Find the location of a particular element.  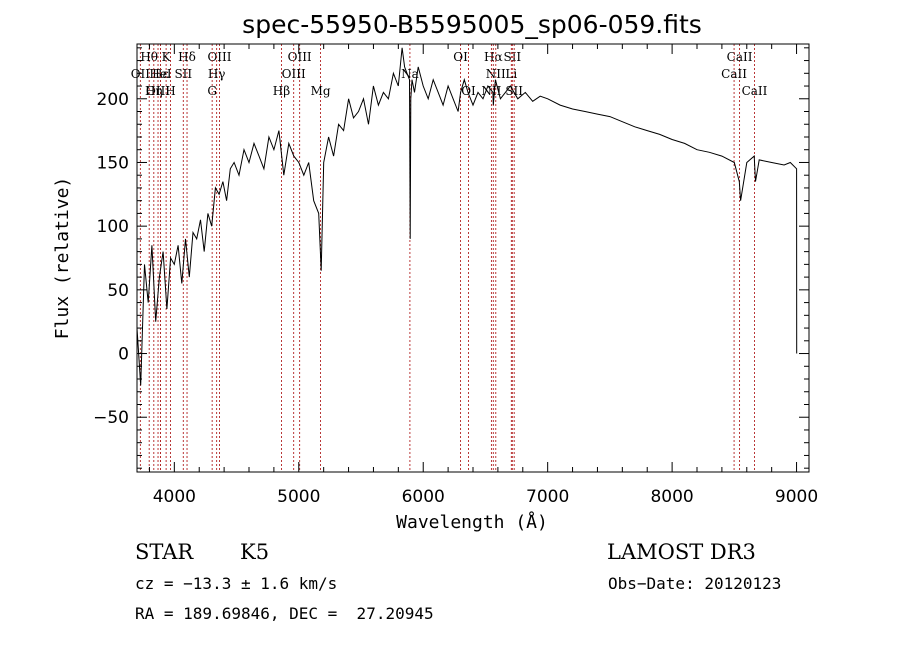

object-class: STAR is located at coordinates (164, 552).